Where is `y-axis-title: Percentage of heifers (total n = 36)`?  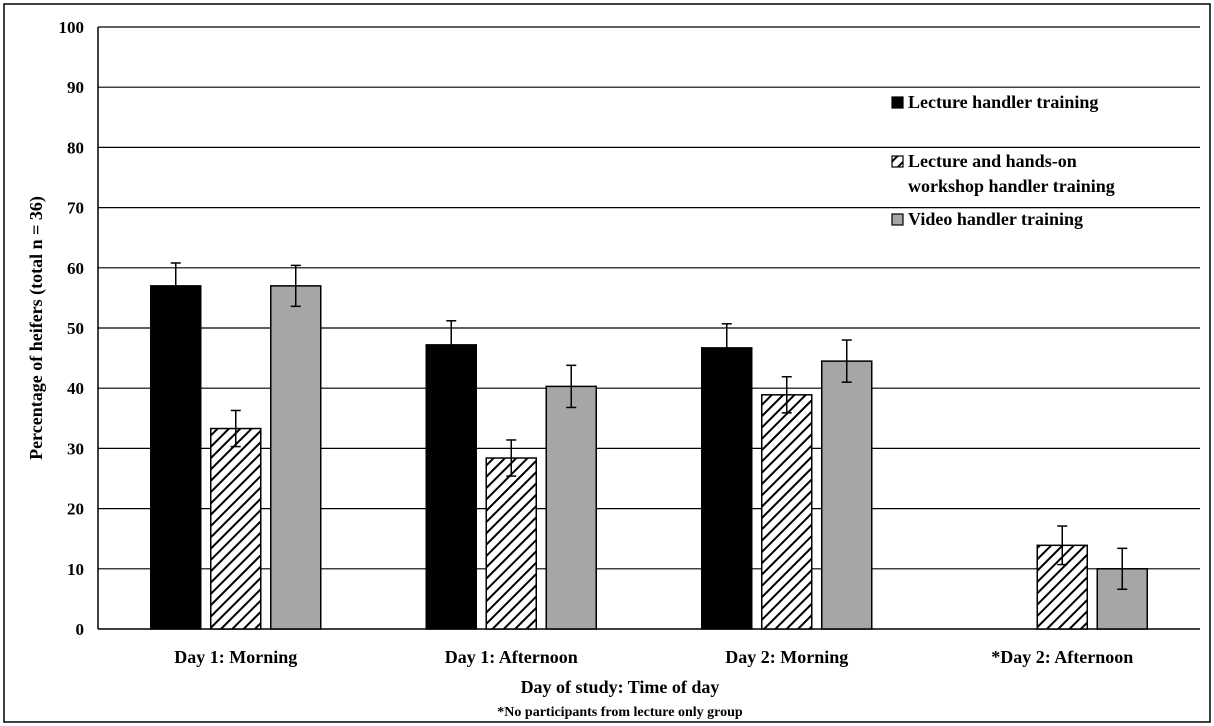
y-axis-title: Percentage of heifers (total n = 36) is located at coordinates (36, 328).